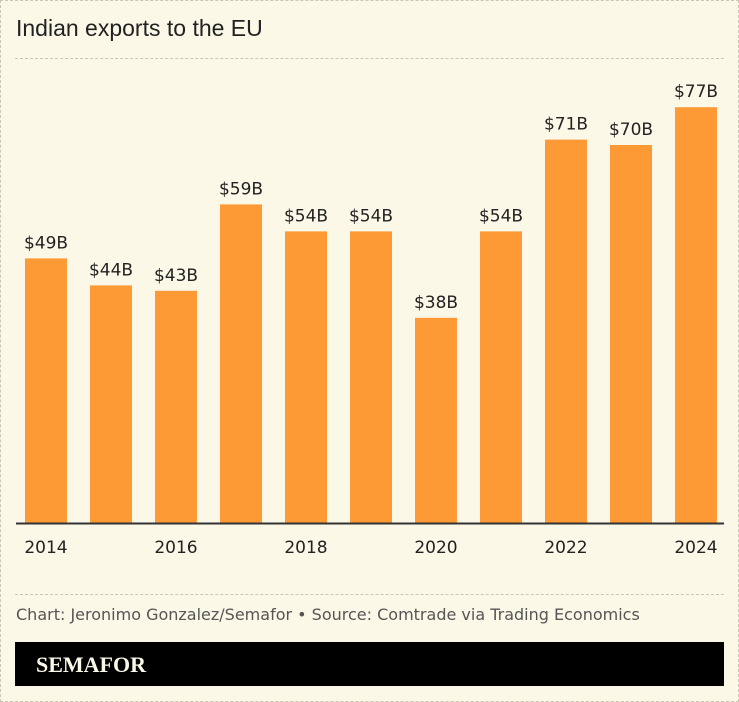  I want to click on x-tick-2024: 2024, so click(695, 548).